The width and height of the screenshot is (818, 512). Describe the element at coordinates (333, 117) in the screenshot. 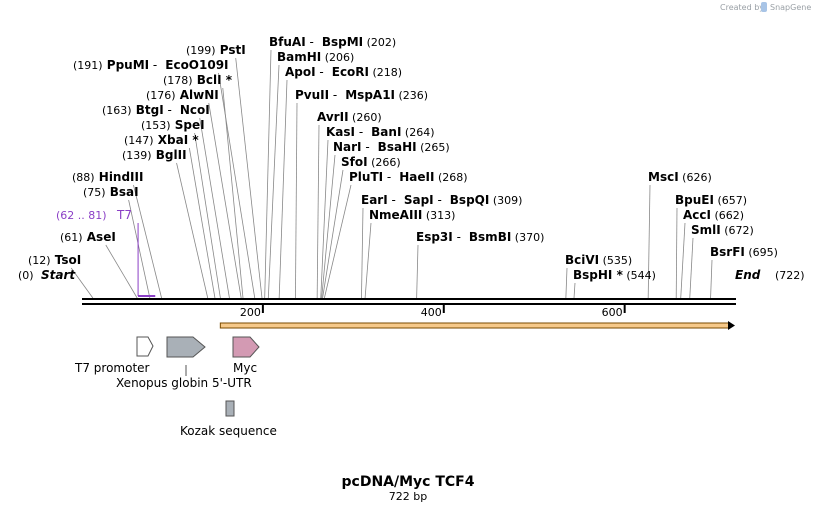

I see `site-name: AvrII` at that location.